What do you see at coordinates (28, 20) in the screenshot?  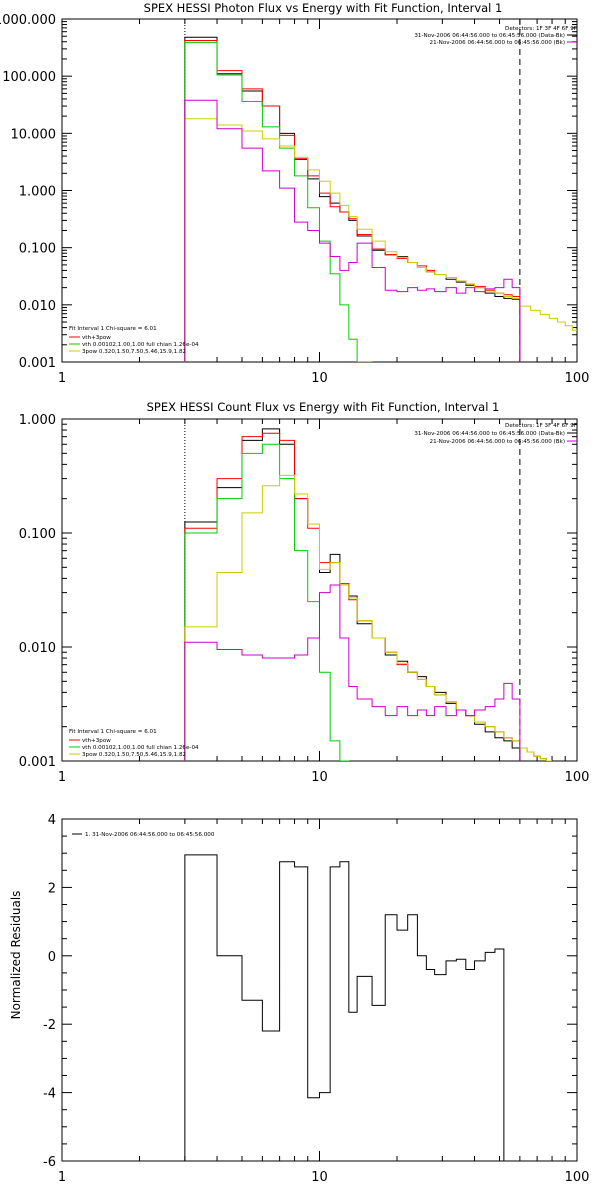 I see `y-tick-label: 1000.000` at bounding box center [28, 20].